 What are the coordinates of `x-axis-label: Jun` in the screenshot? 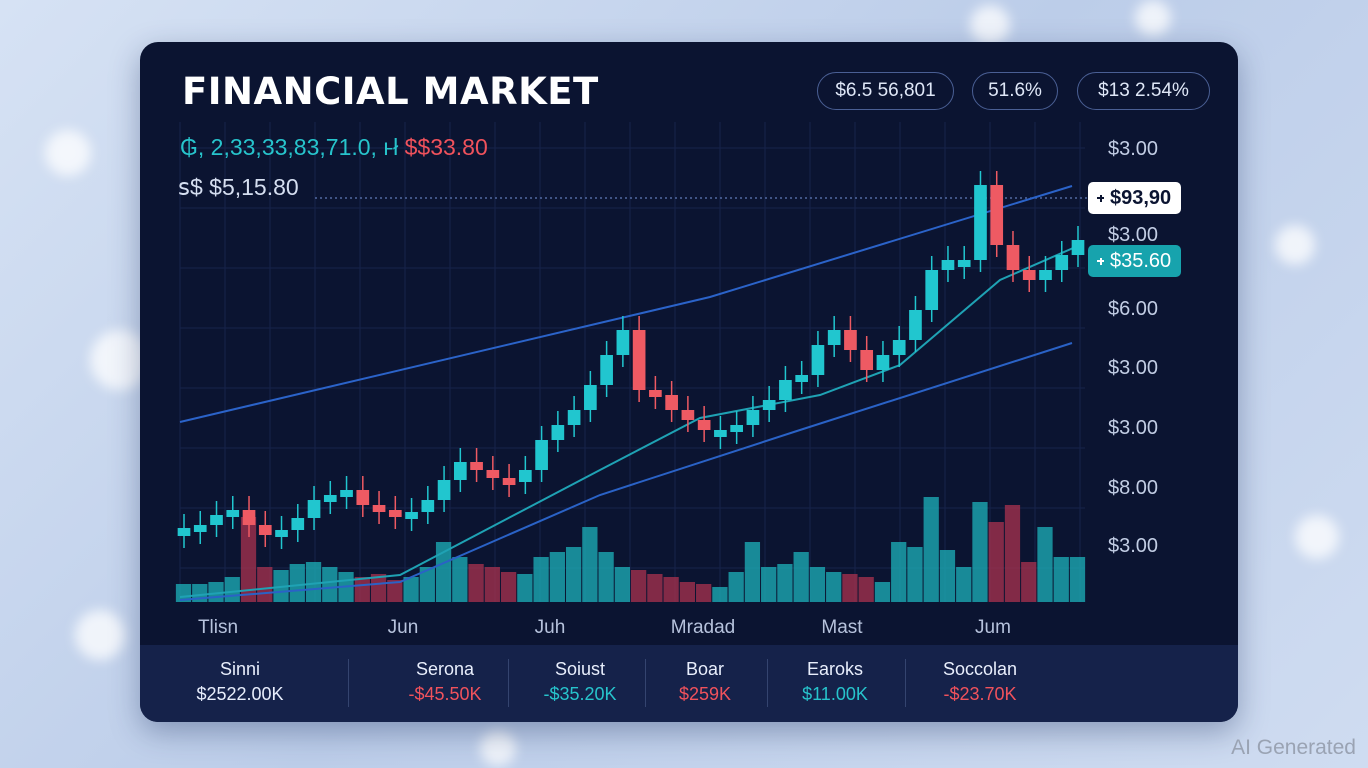 It's located at (403, 627).